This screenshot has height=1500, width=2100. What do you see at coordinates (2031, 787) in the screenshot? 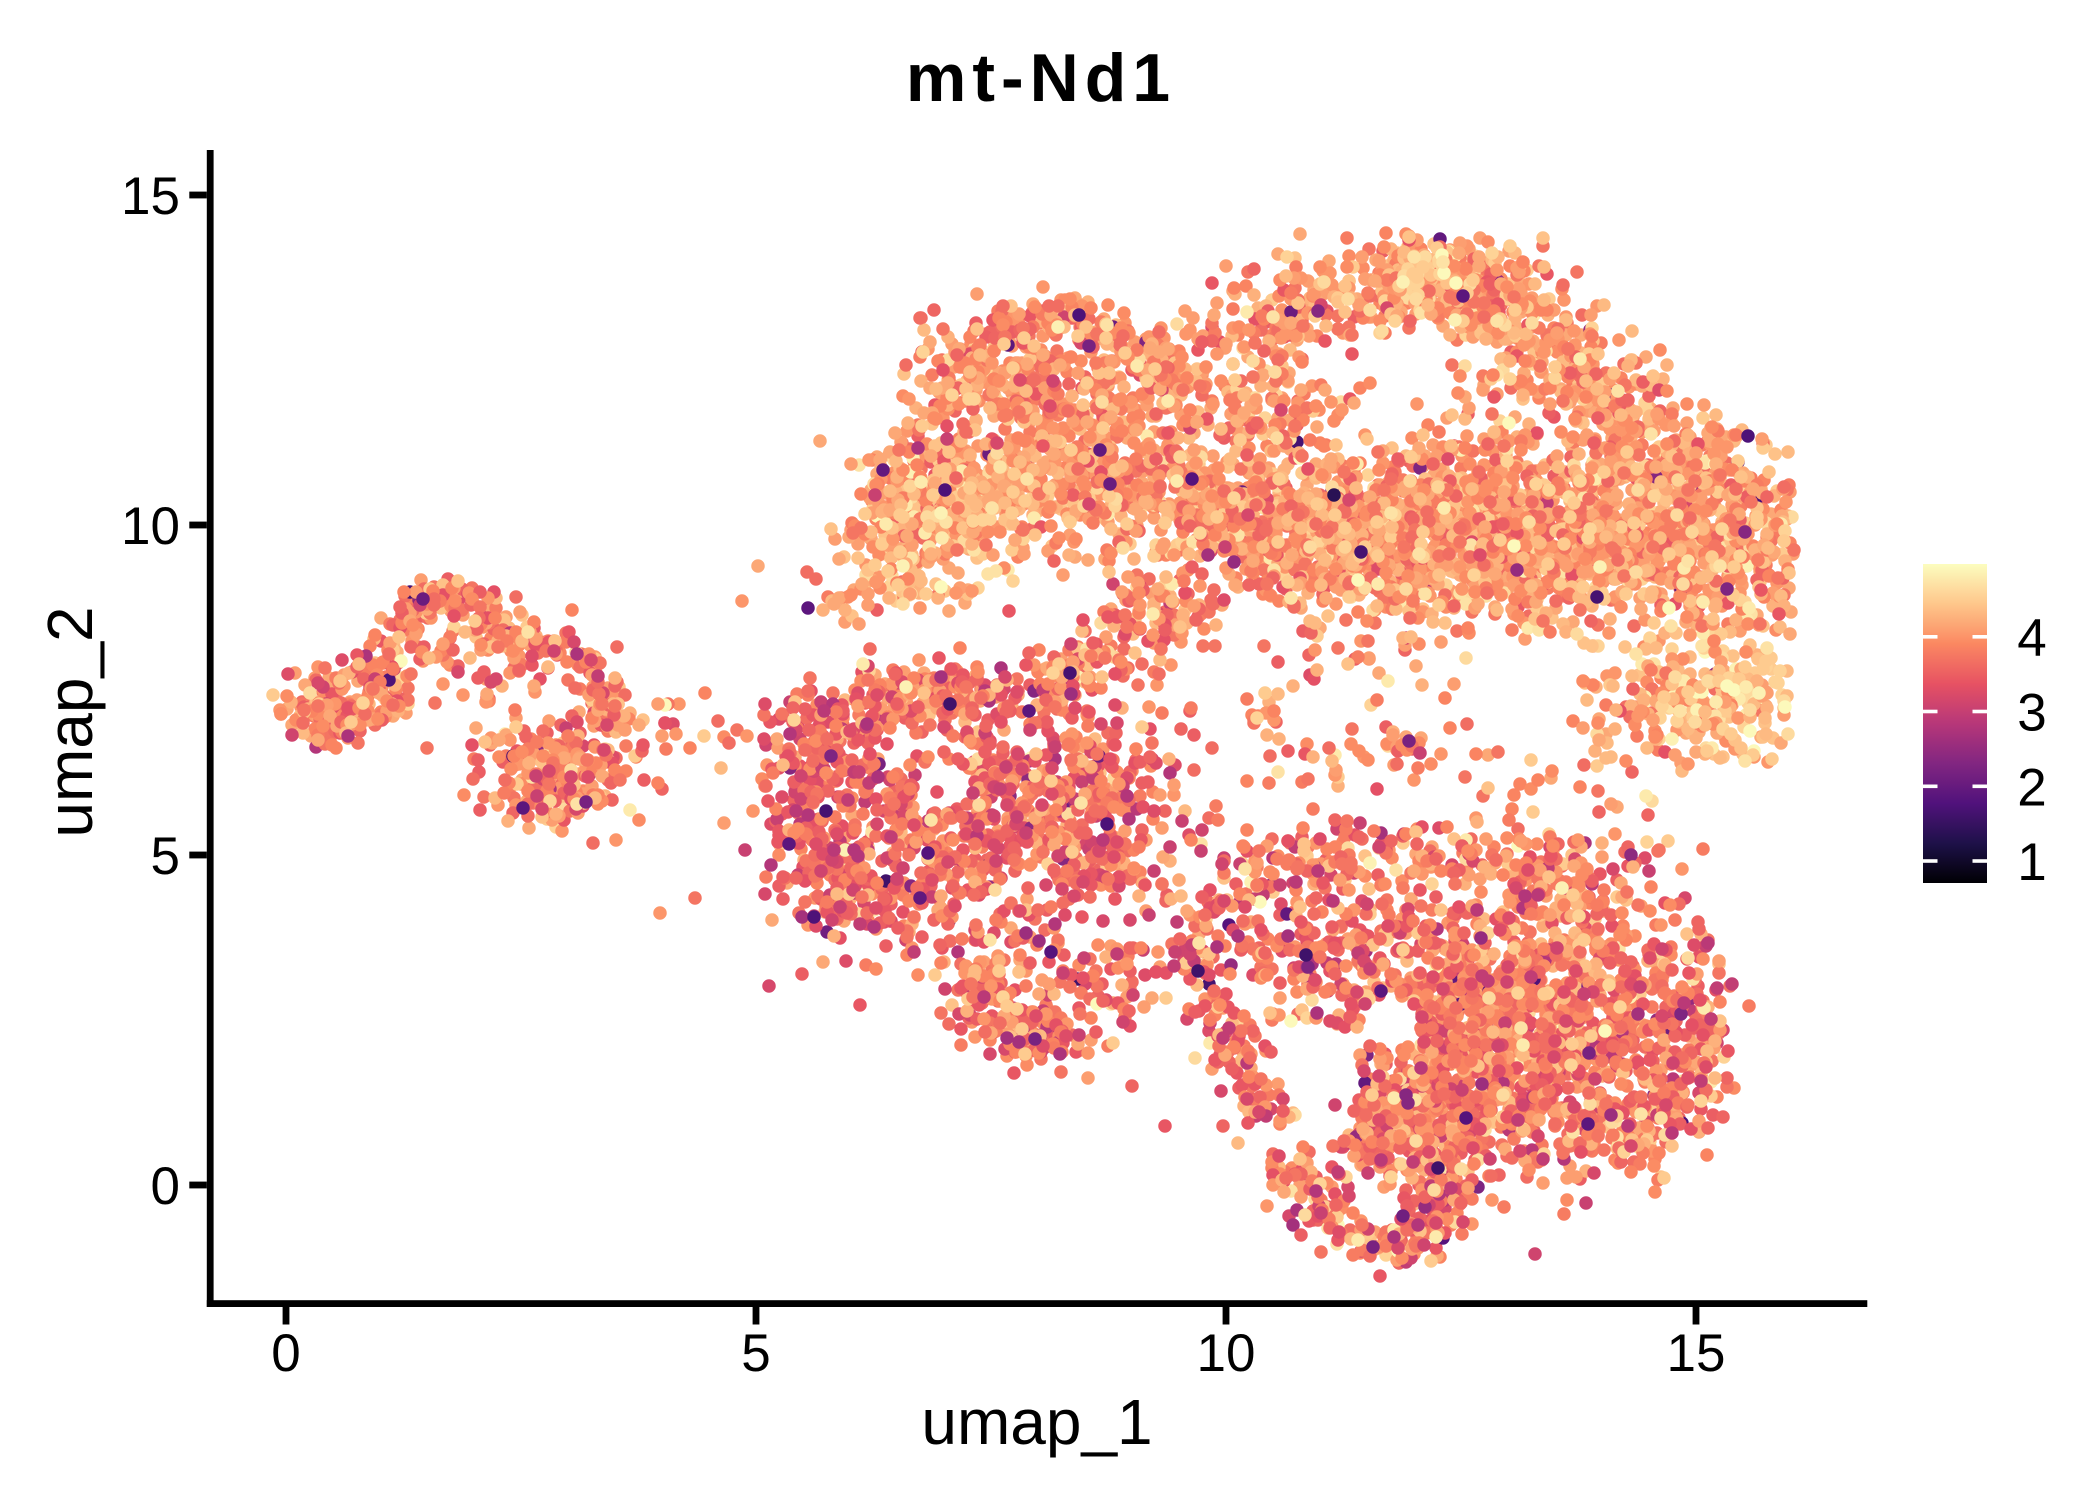
I see `svg-text: 2` at bounding box center [2031, 787].